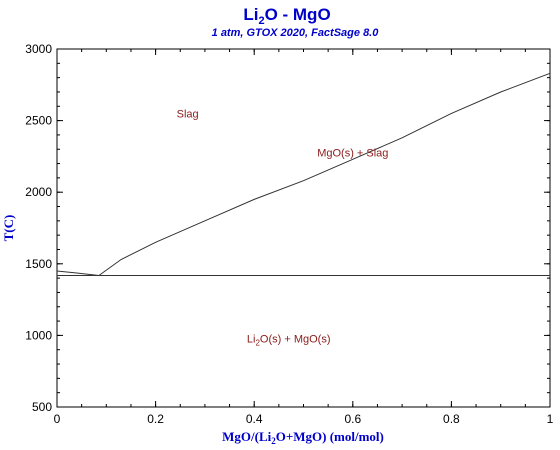 The width and height of the screenshot is (560, 450). Describe the element at coordinates (188, 115) in the screenshot. I see `region-label: Slag` at that location.